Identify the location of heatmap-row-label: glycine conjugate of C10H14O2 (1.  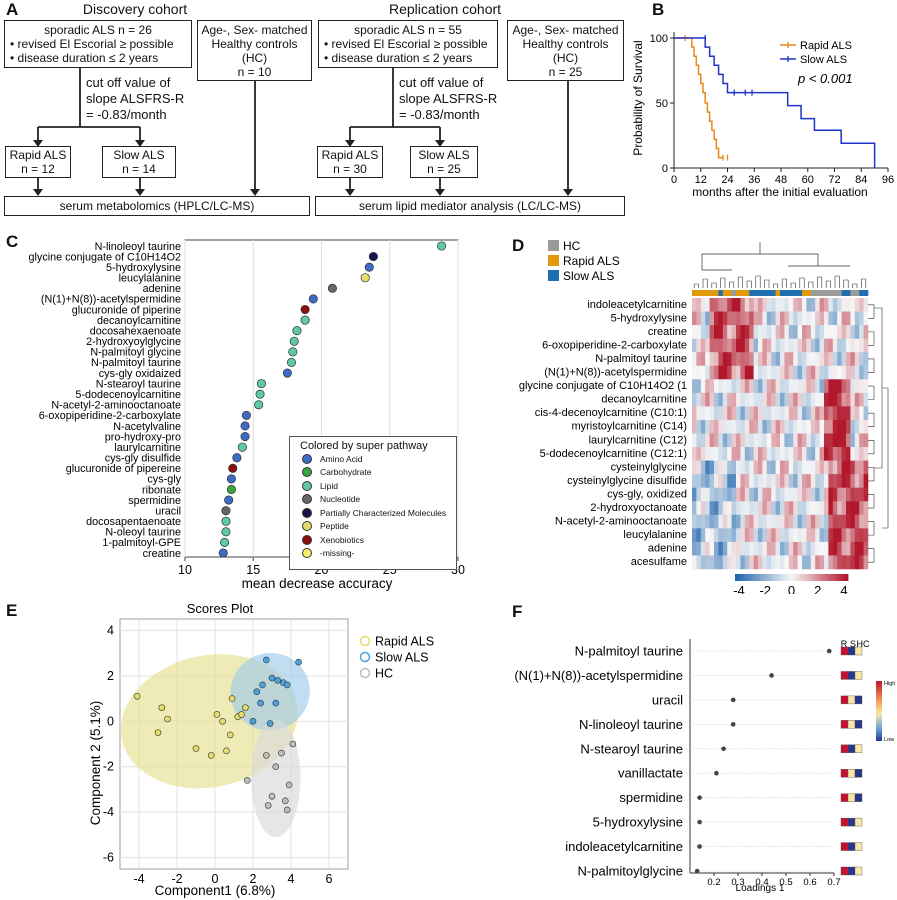
(603, 386).